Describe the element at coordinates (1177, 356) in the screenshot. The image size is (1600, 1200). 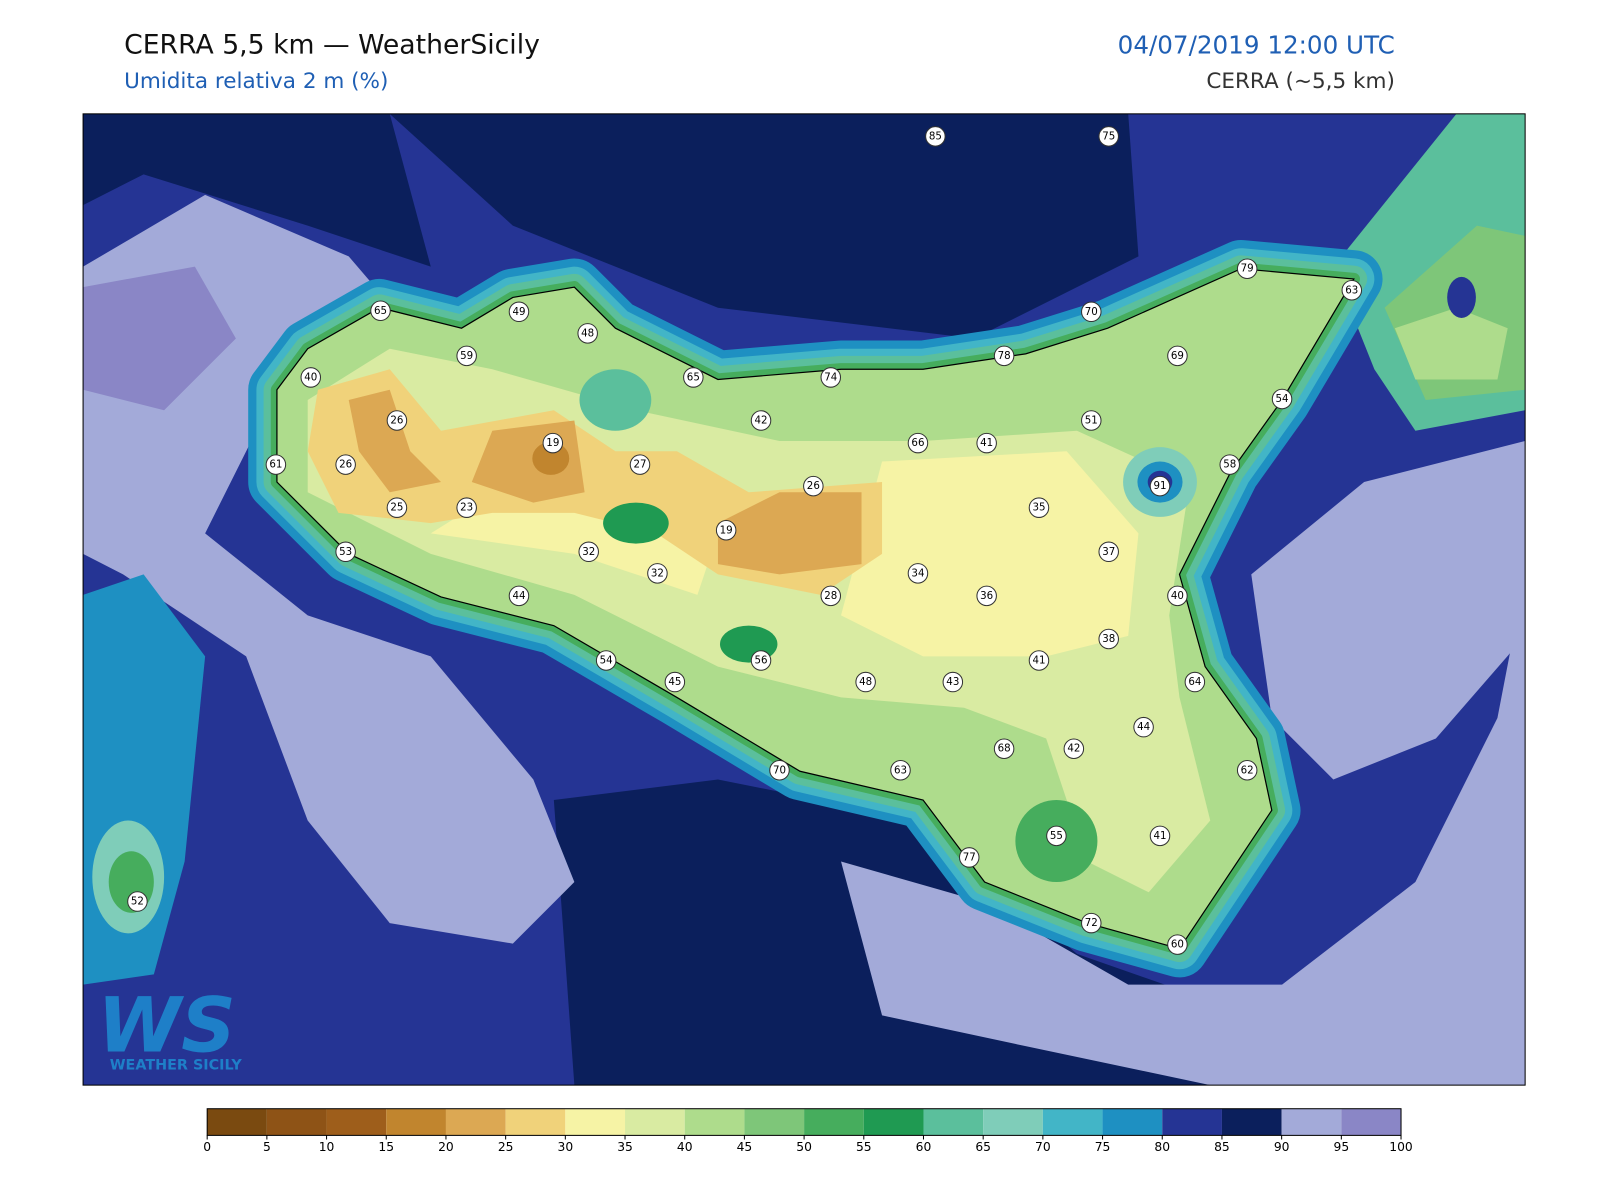
I see `station-value: 69` at that location.